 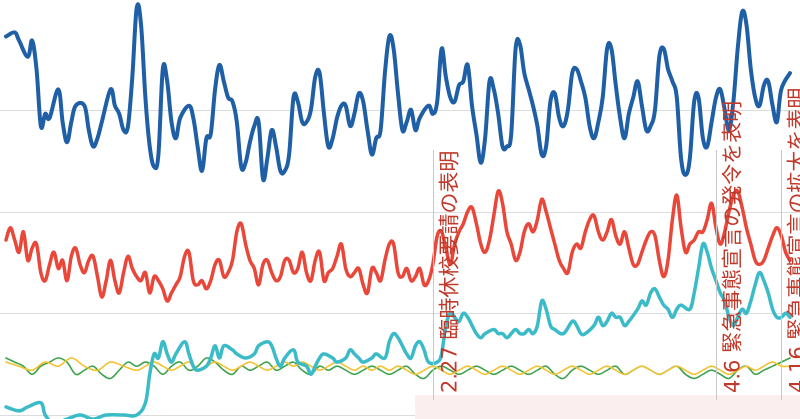 I want to click on event-label-0: 2.27 臨時休校要請の表明, so click(x=450, y=272).